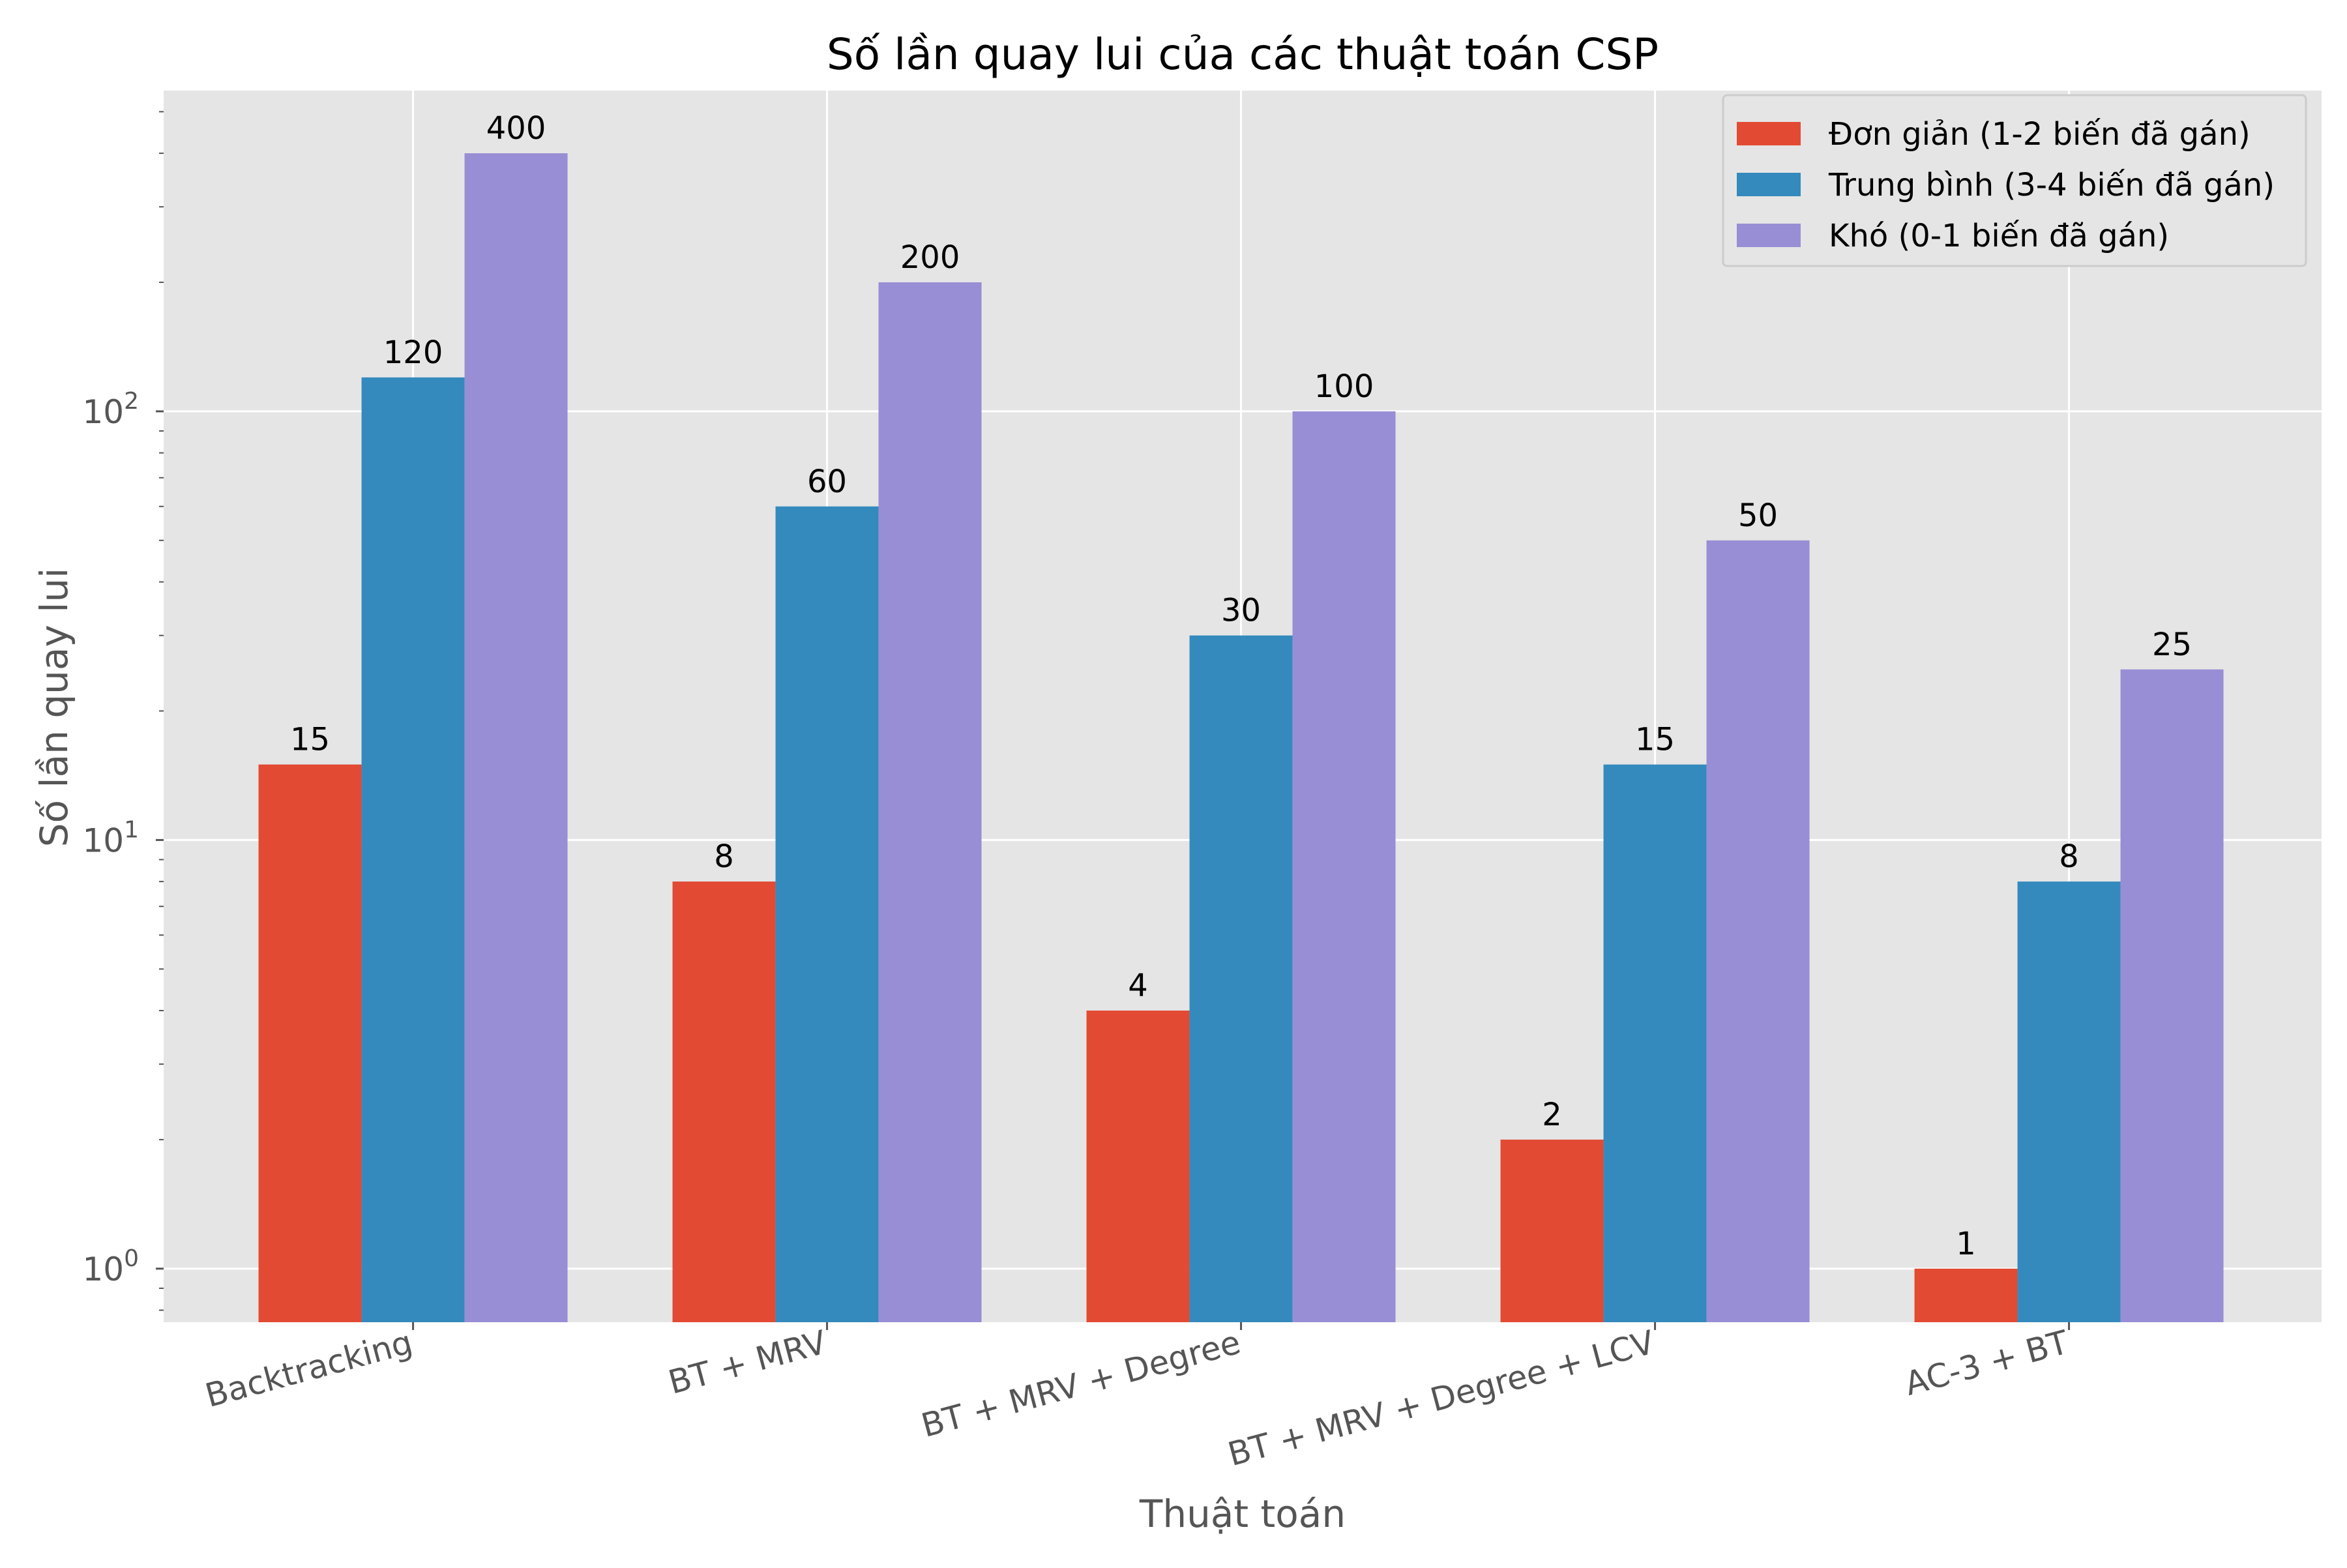 This screenshot has width=2347, height=1568. I want to click on bar-value-label: 120, so click(413, 353).